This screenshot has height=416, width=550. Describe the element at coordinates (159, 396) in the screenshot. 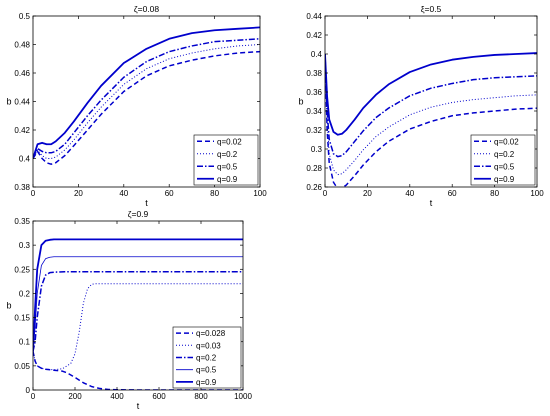

I see `x-tick-label: 600` at that location.